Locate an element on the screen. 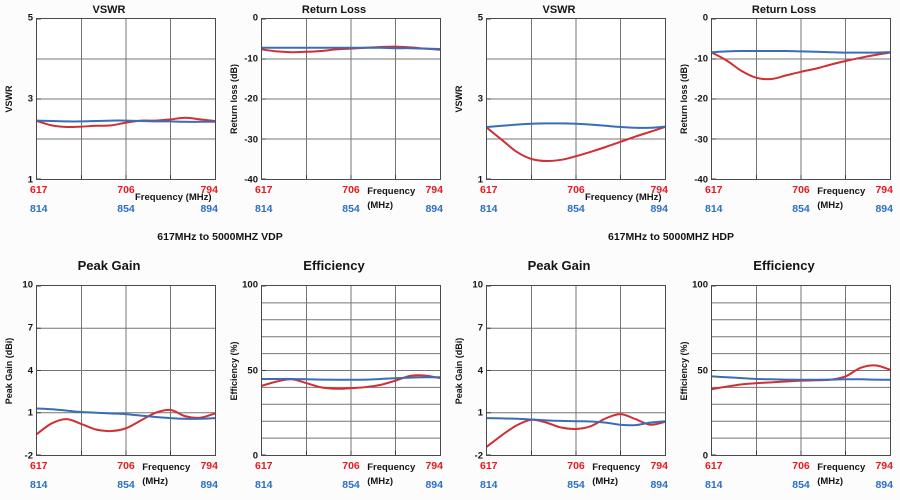 Image resolution: width=900 pixels, height=500 pixels. y-axis-label: Peak Gain (dBi) is located at coordinates (458, 370).